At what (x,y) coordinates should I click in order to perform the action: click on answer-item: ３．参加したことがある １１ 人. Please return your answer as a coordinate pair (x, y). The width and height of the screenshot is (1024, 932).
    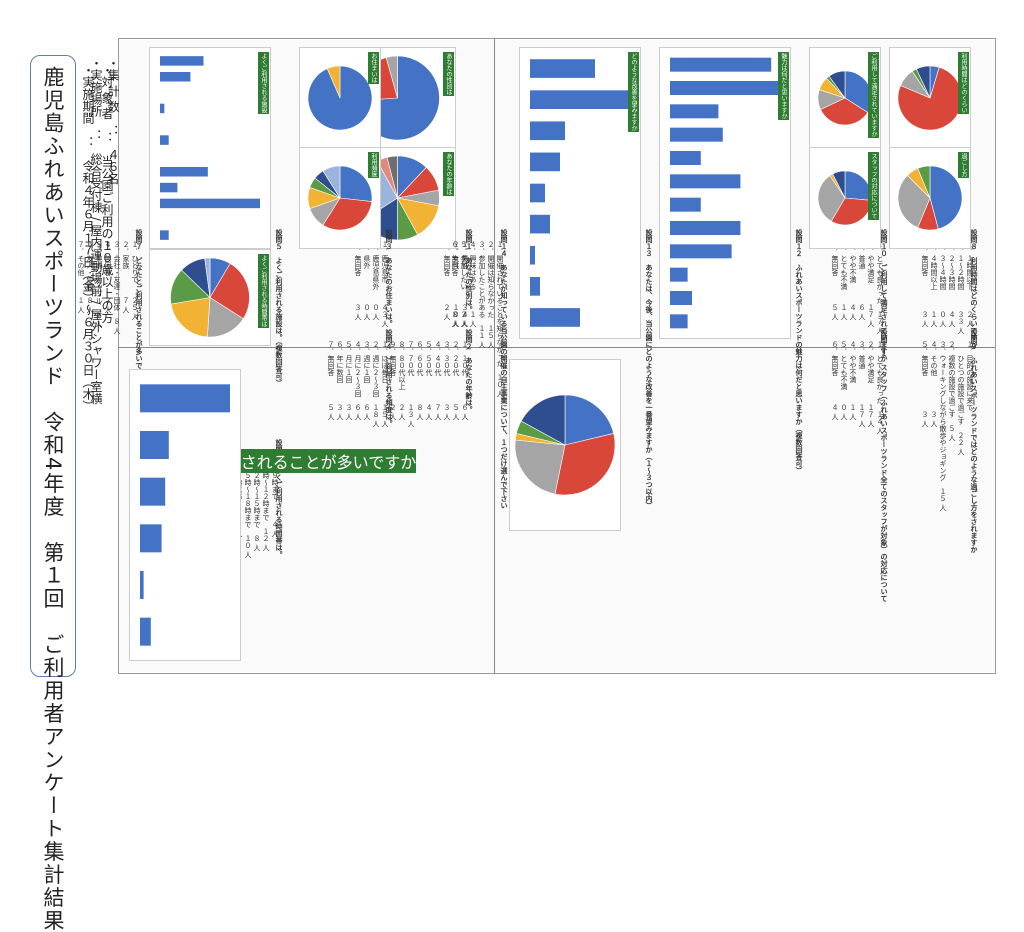
    Looking at the image, I should click on (482, 295).